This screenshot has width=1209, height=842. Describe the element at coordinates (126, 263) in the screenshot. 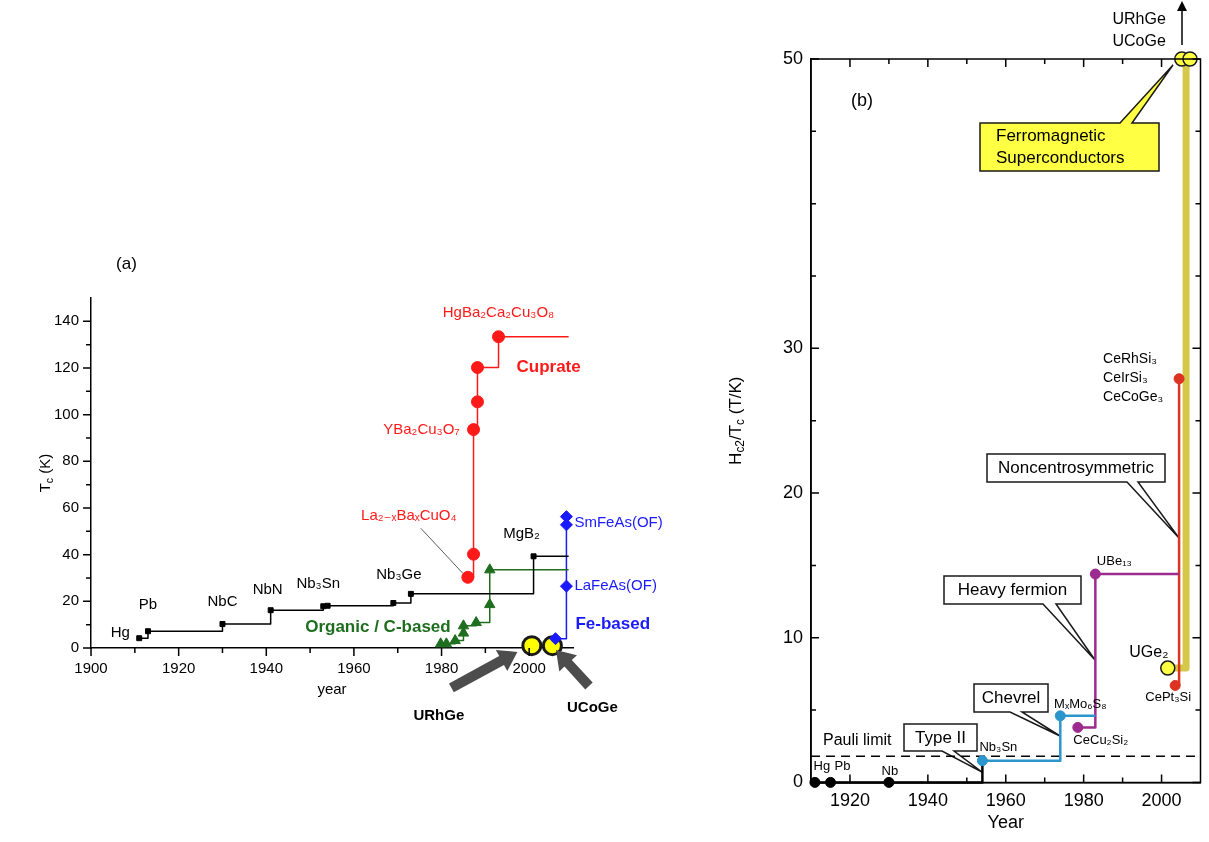

I see `chart-title: (a)` at that location.